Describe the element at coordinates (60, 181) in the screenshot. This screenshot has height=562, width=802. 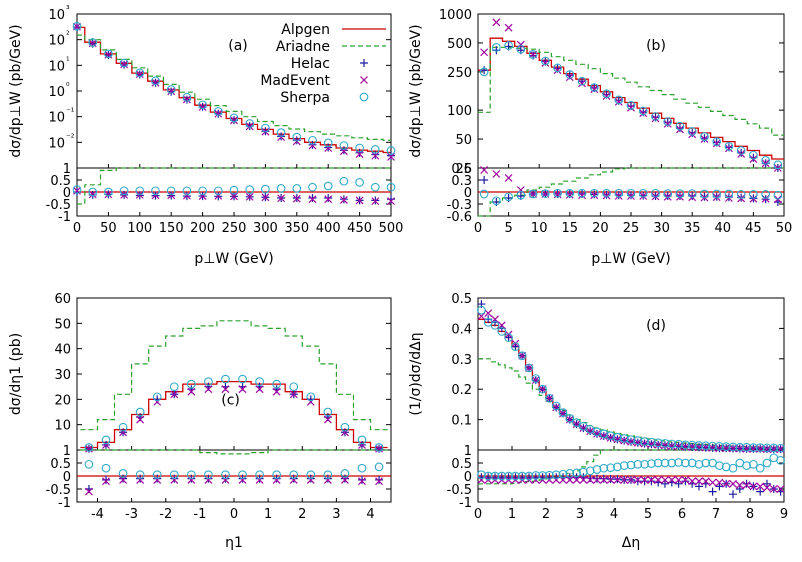
I see `ratio-tick-label: 0.5` at that location.